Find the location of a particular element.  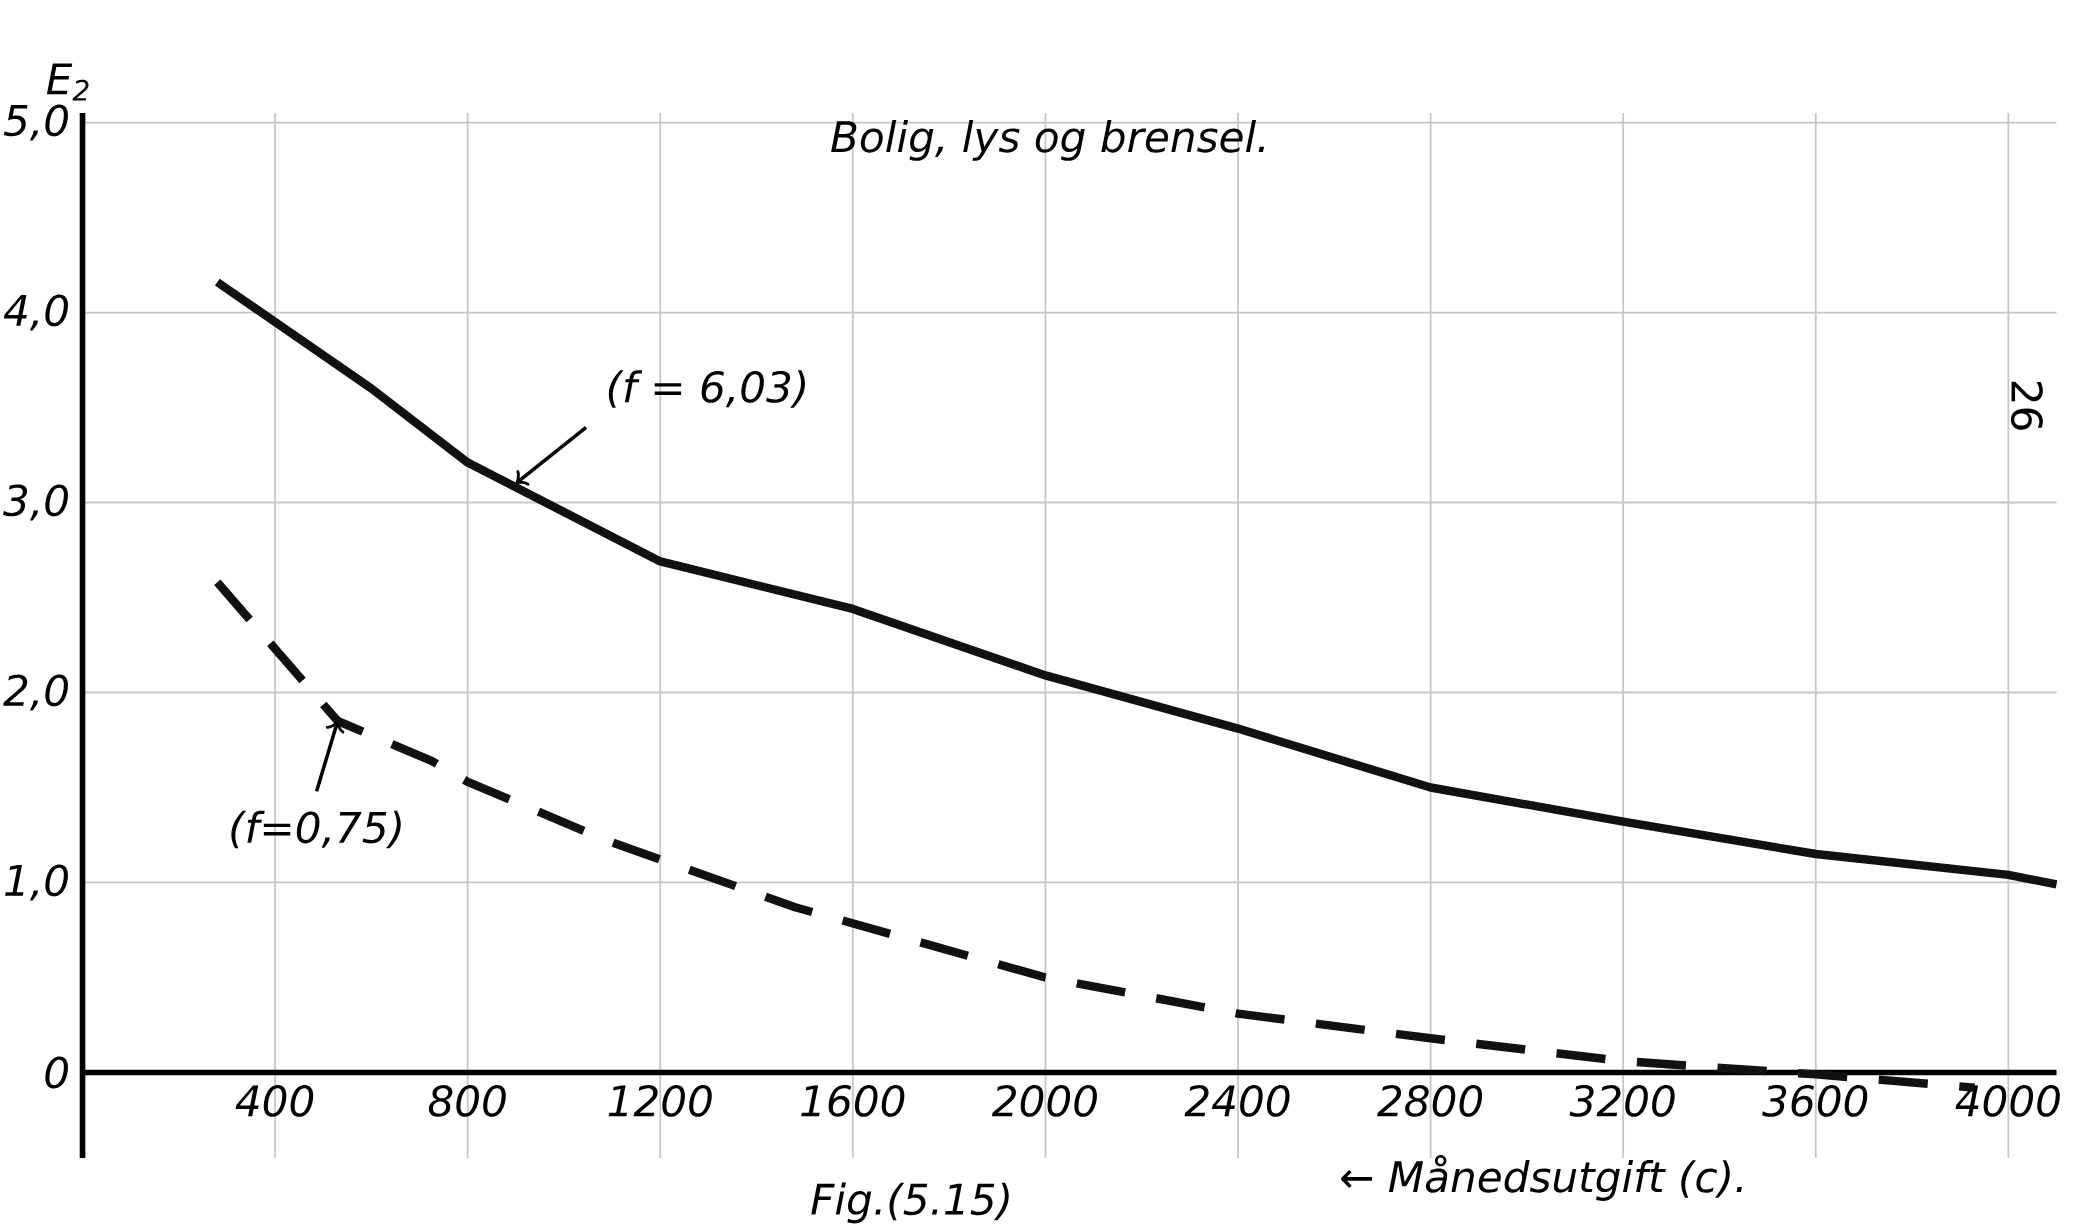

y-axis-title: E$_{2}$ is located at coordinates (67, 82).